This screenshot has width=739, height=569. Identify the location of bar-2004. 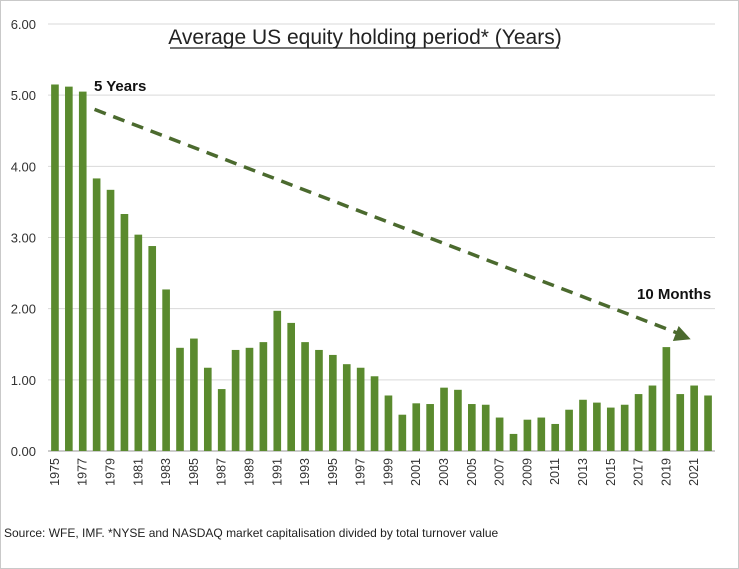
(458, 420).